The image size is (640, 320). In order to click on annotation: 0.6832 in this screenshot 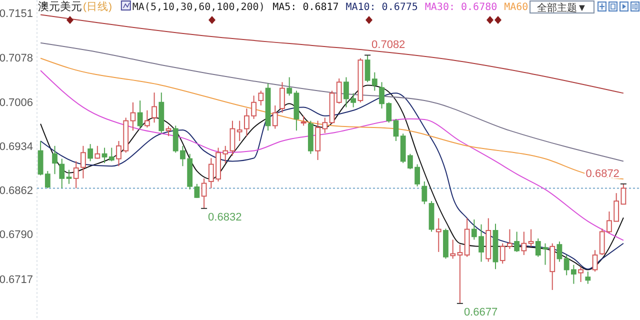, I will do `click(225, 217)`.